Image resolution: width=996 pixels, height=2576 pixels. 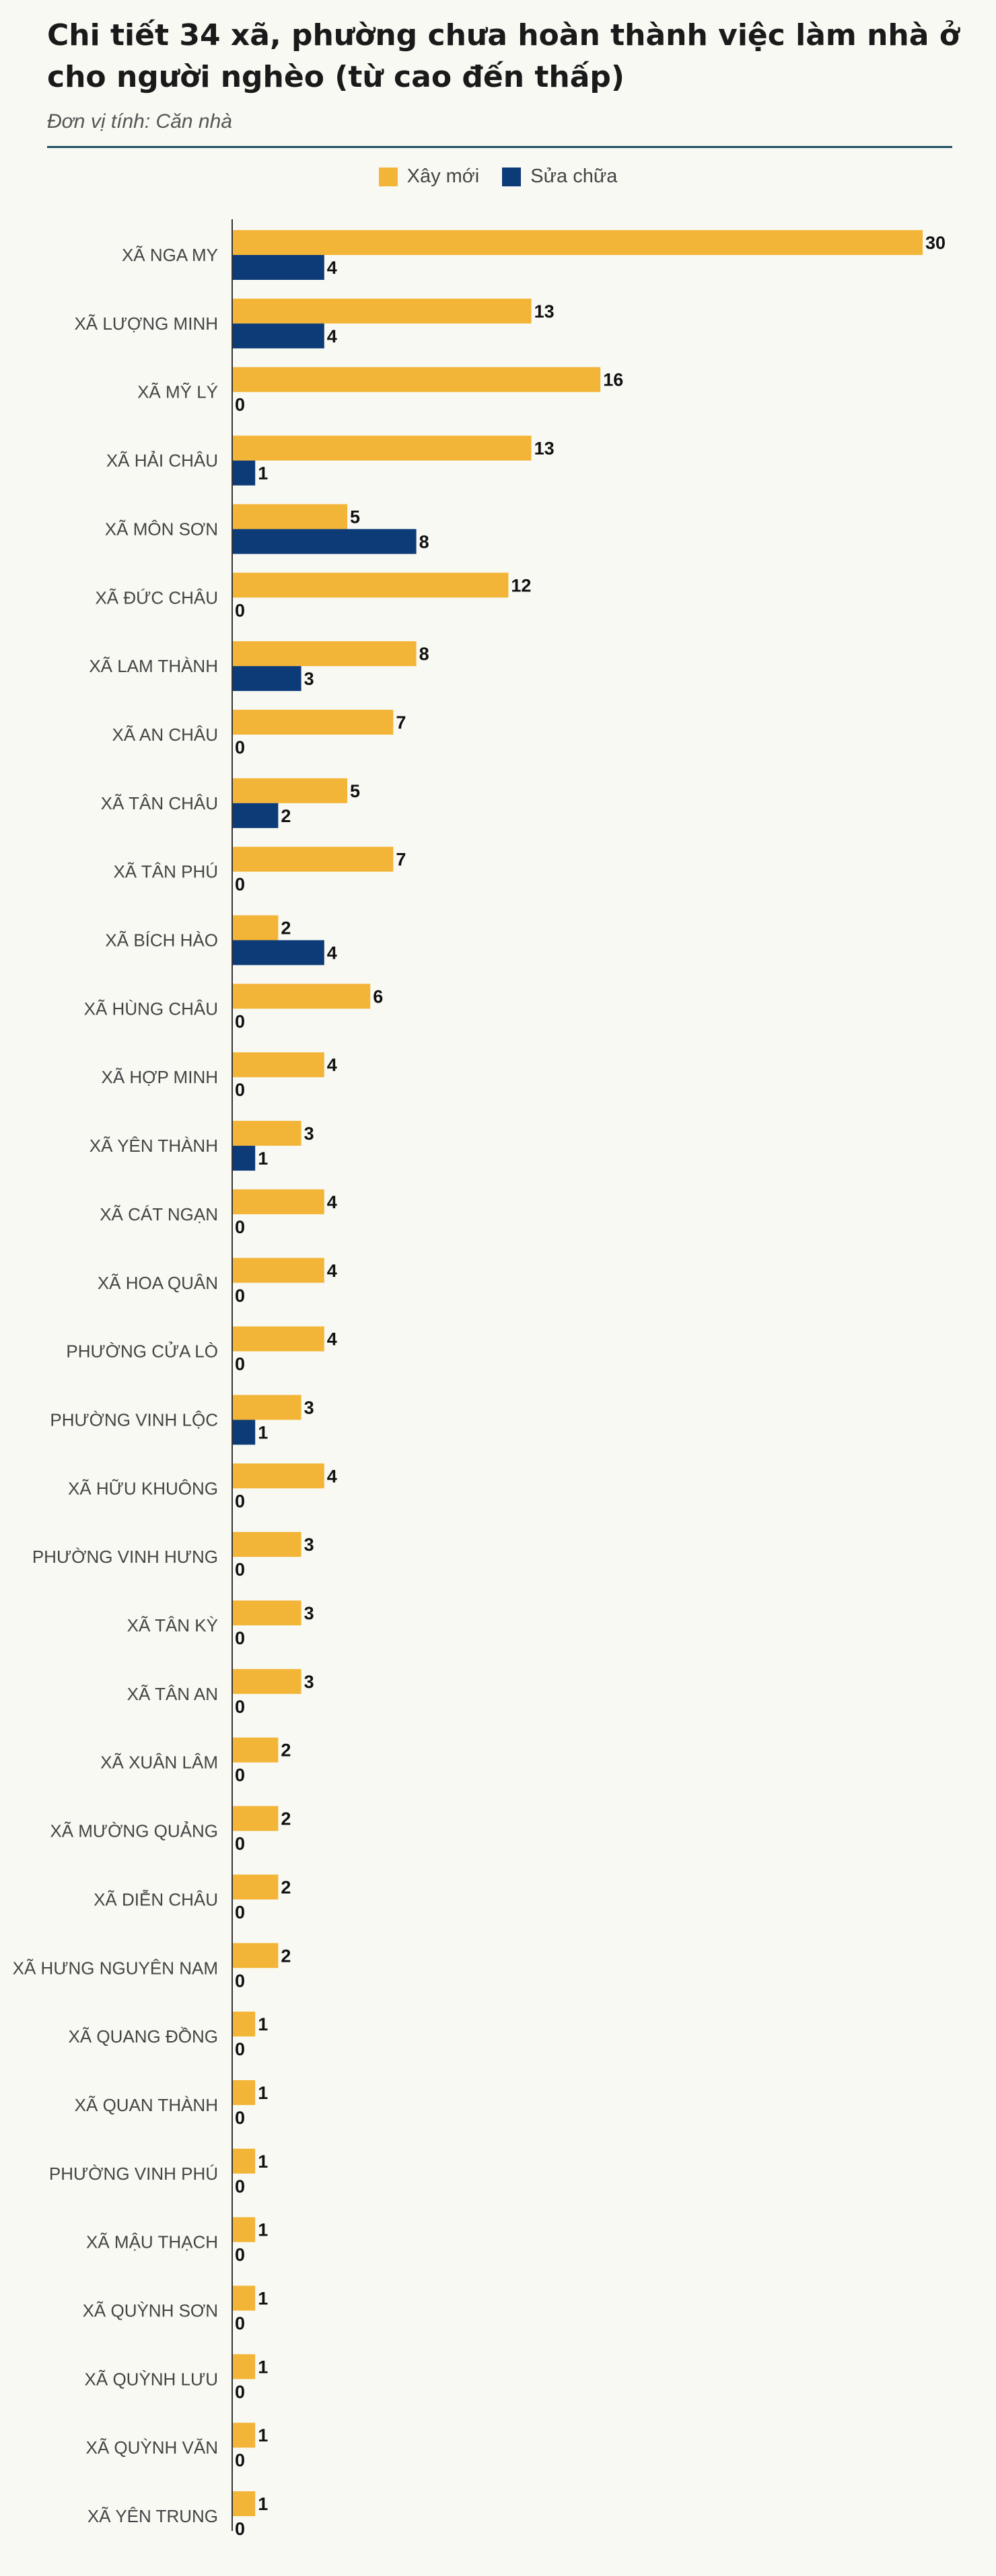 What do you see at coordinates (401, 860) in the screenshot?
I see `value-label-new: 7` at bounding box center [401, 860].